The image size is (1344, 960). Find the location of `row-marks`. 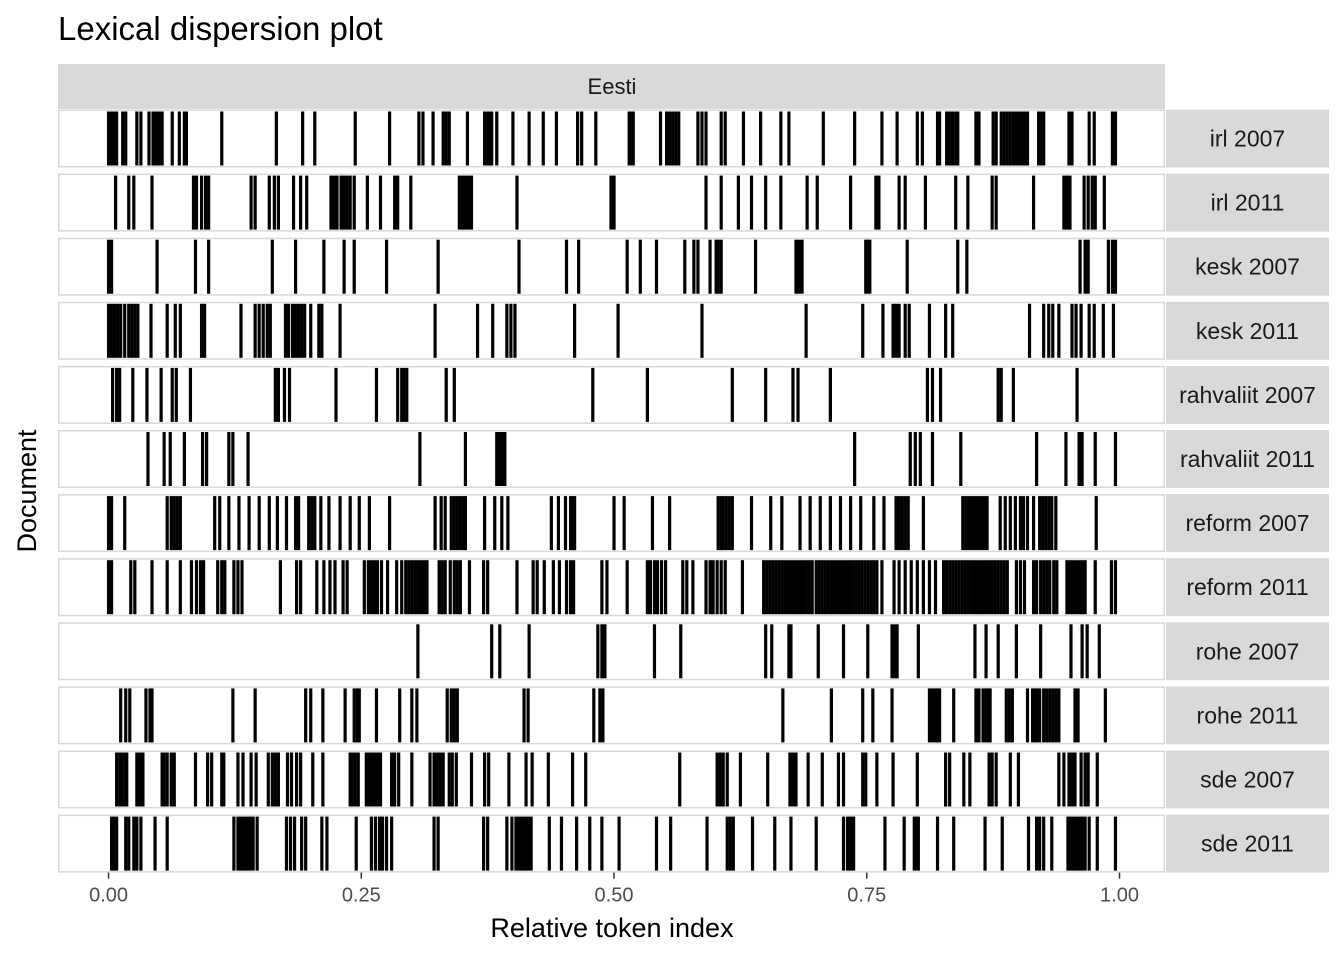

row-marks is located at coordinates (607, 779).